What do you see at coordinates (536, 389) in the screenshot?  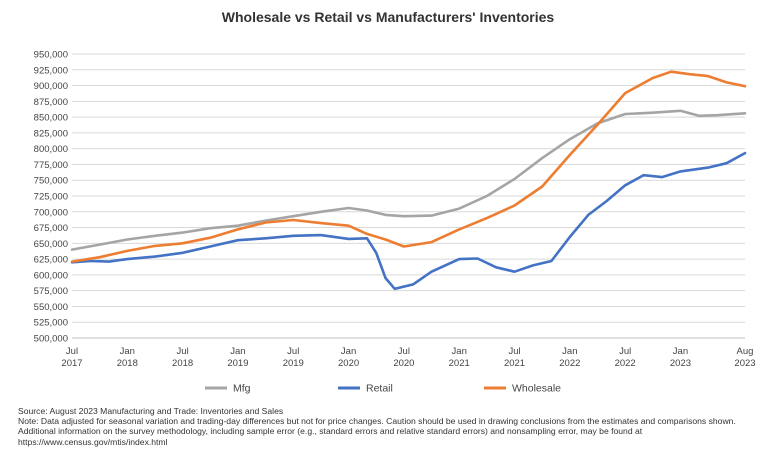 I see `legend-label-wholesale: Wholesale` at bounding box center [536, 389].